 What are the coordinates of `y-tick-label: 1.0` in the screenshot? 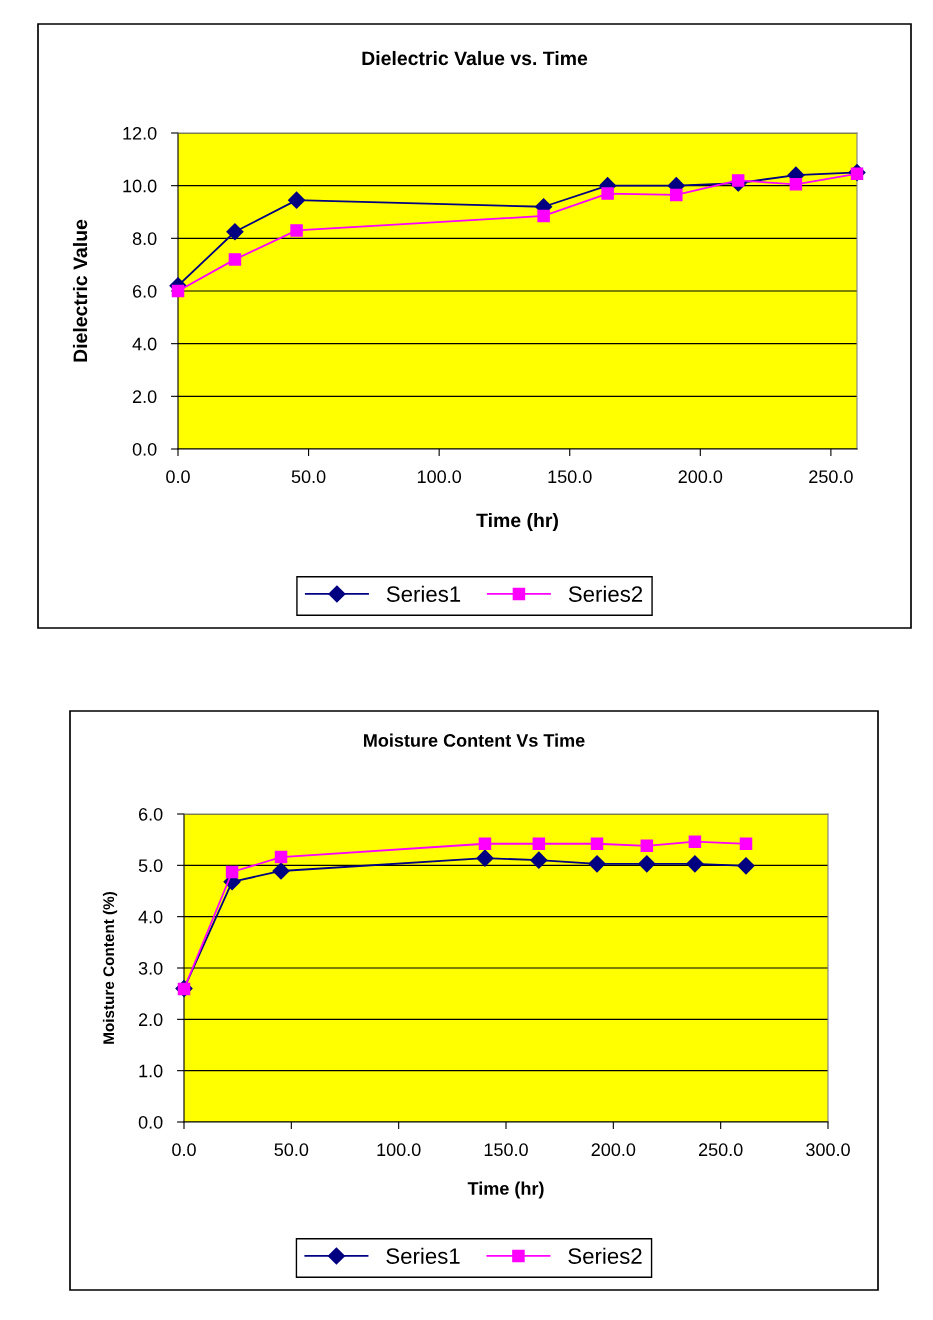 It's located at (151, 1071).